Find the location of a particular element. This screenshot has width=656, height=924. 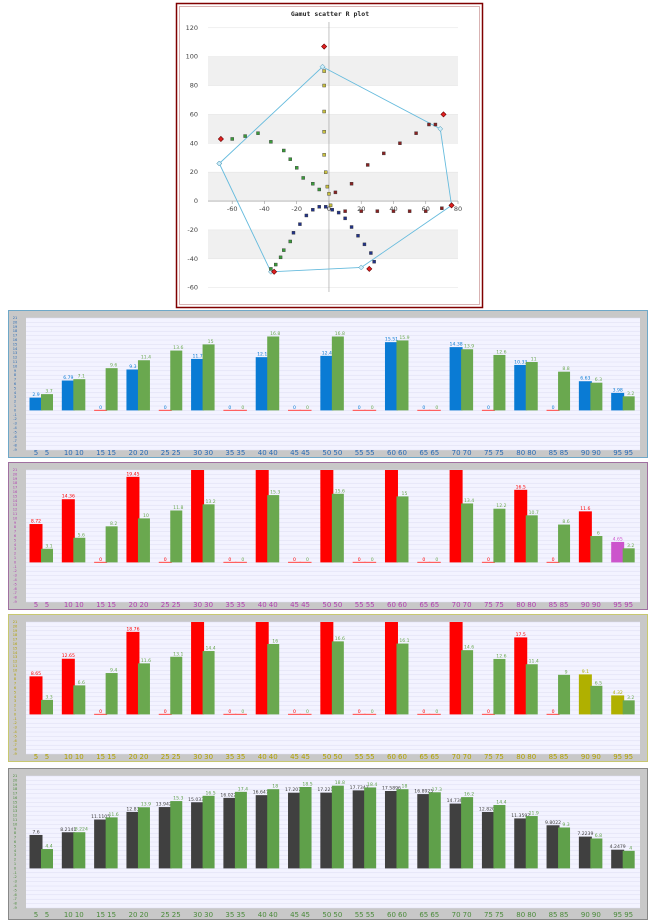

y-tick-label: -5 is located at coordinates (15, 890).